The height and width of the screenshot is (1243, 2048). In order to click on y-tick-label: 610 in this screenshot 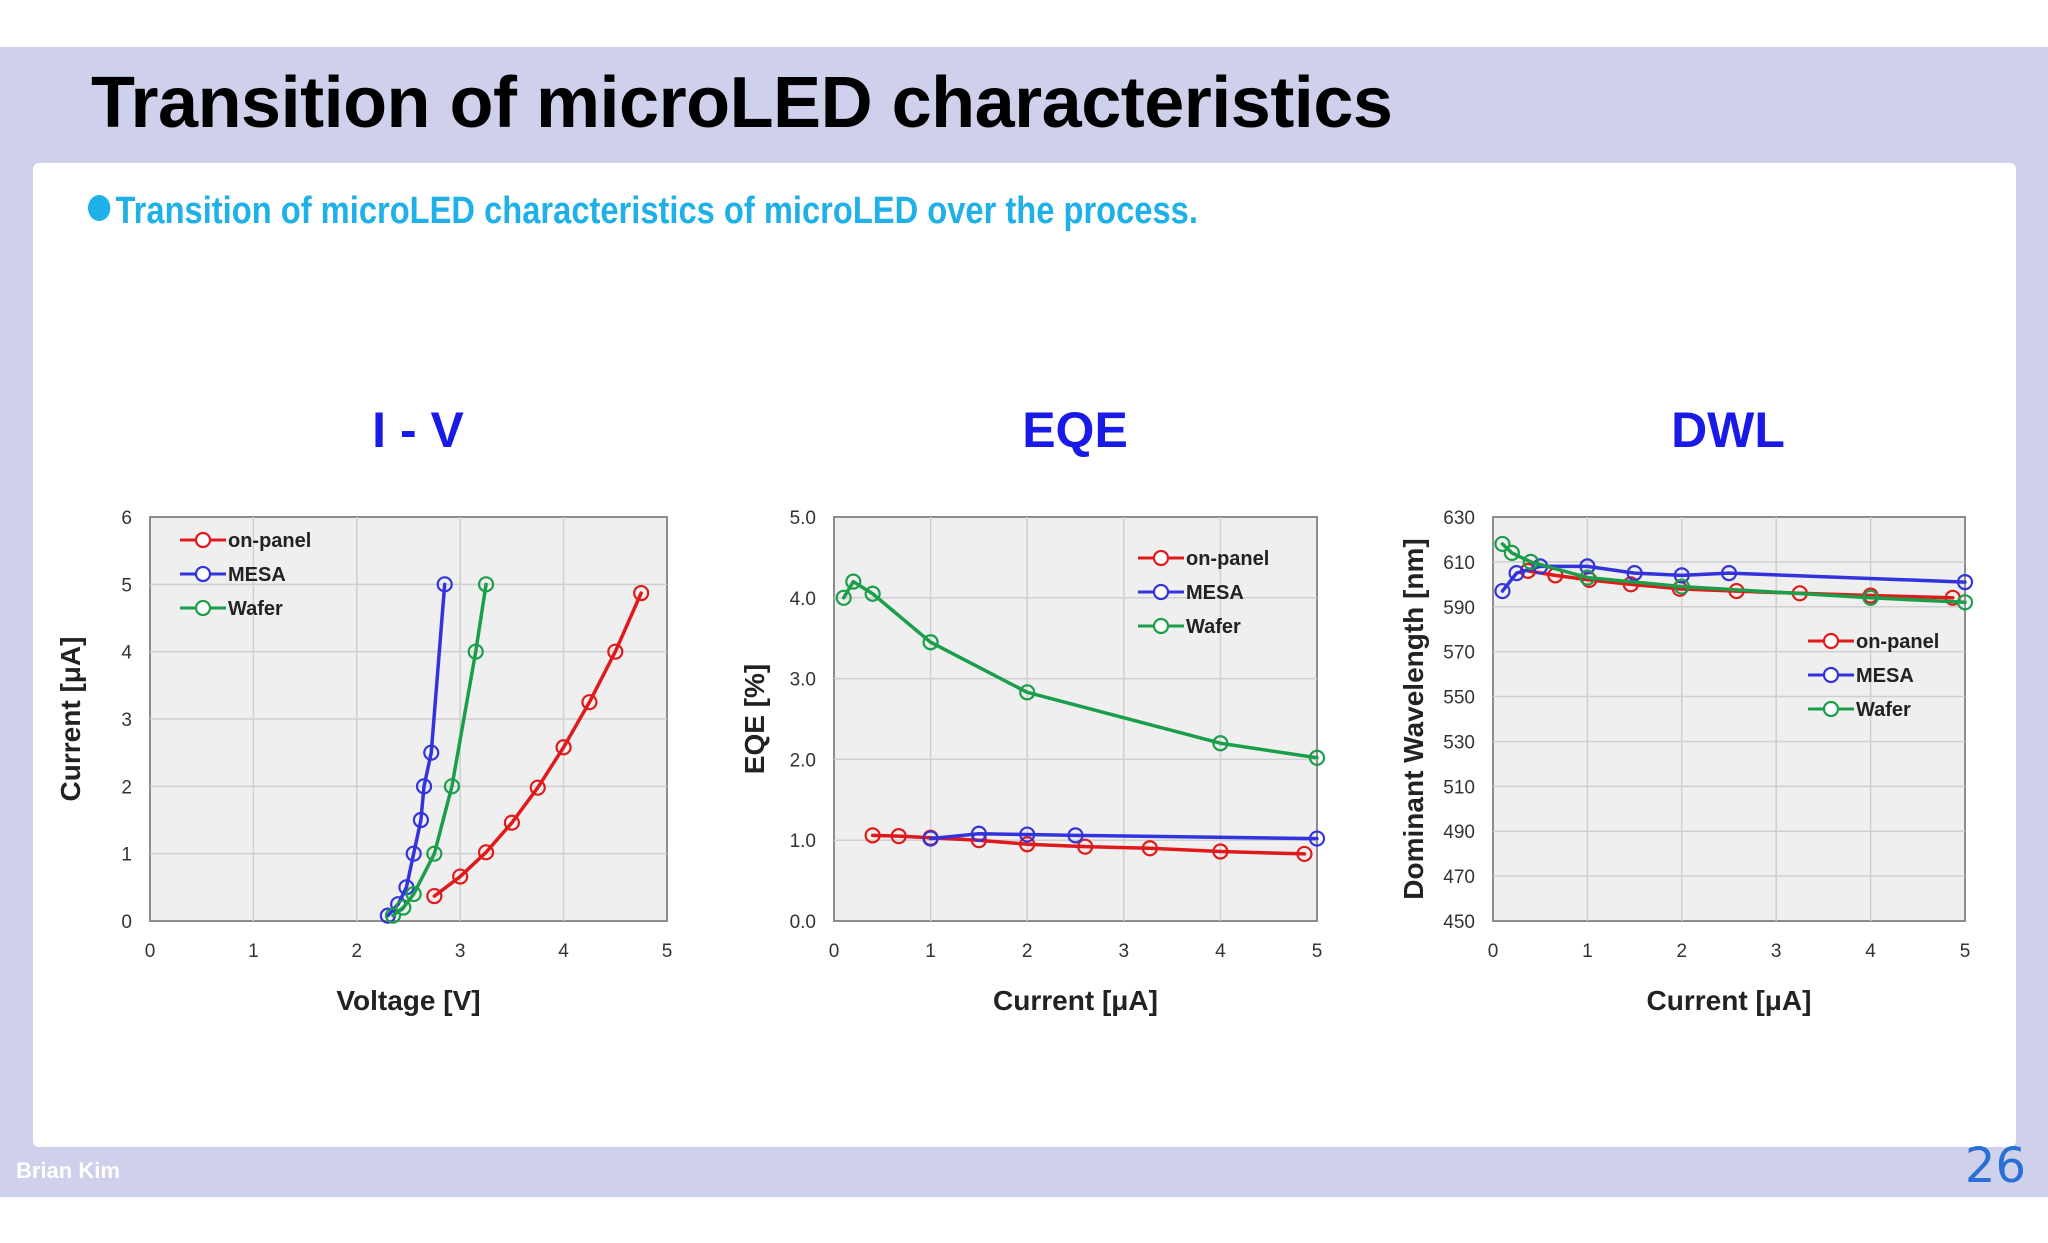, I will do `click(1459, 563)`.